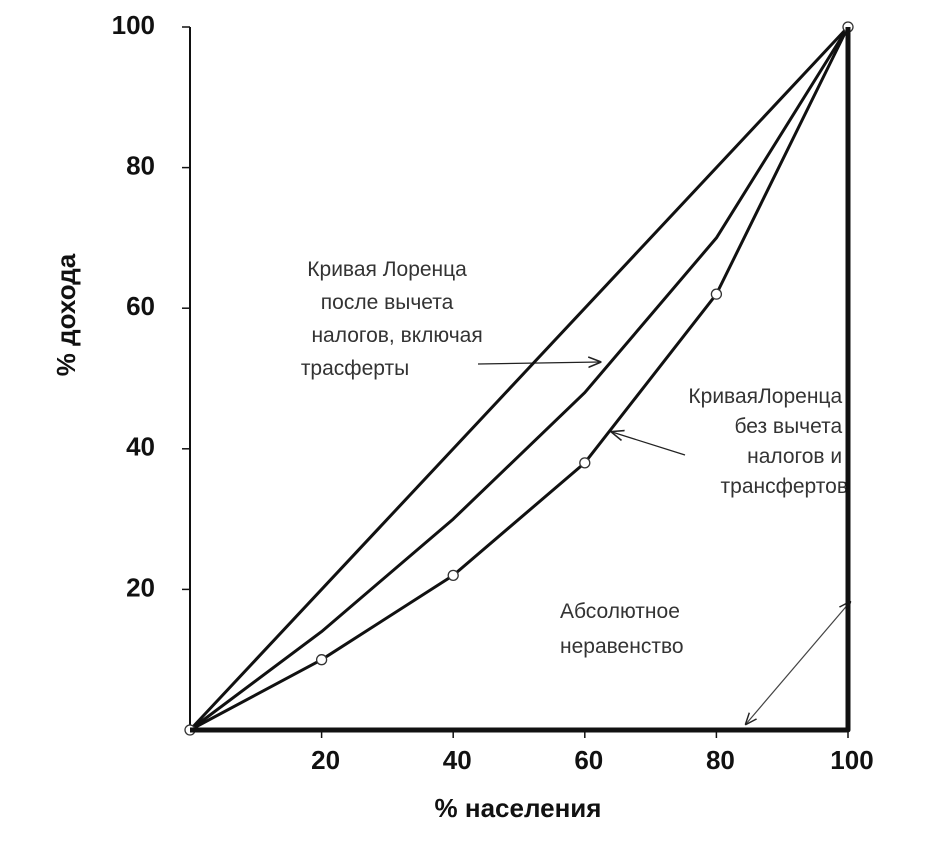 The image size is (950, 860). What do you see at coordinates (387, 269) in the screenshot?
I see `annotation-line: Кривая Лоренца` at bounding box center [387, 269].